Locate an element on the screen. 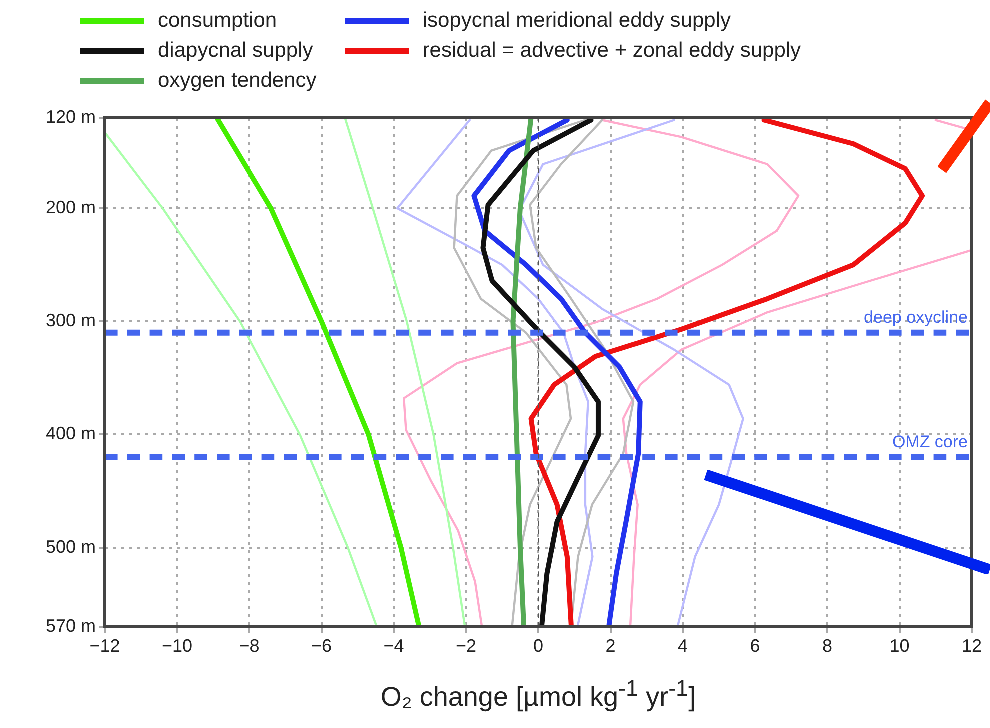 This screenshot has width=990, height=728. y-tick-label: 120 m is located at coordinates (71, 116).